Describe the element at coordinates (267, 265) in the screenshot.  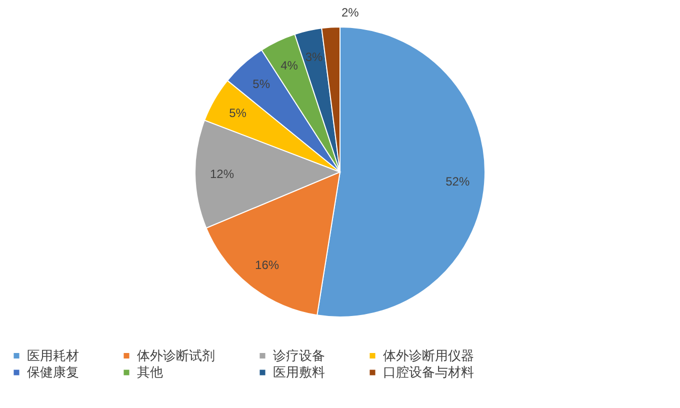
I see `data-label: 16%` at that location.